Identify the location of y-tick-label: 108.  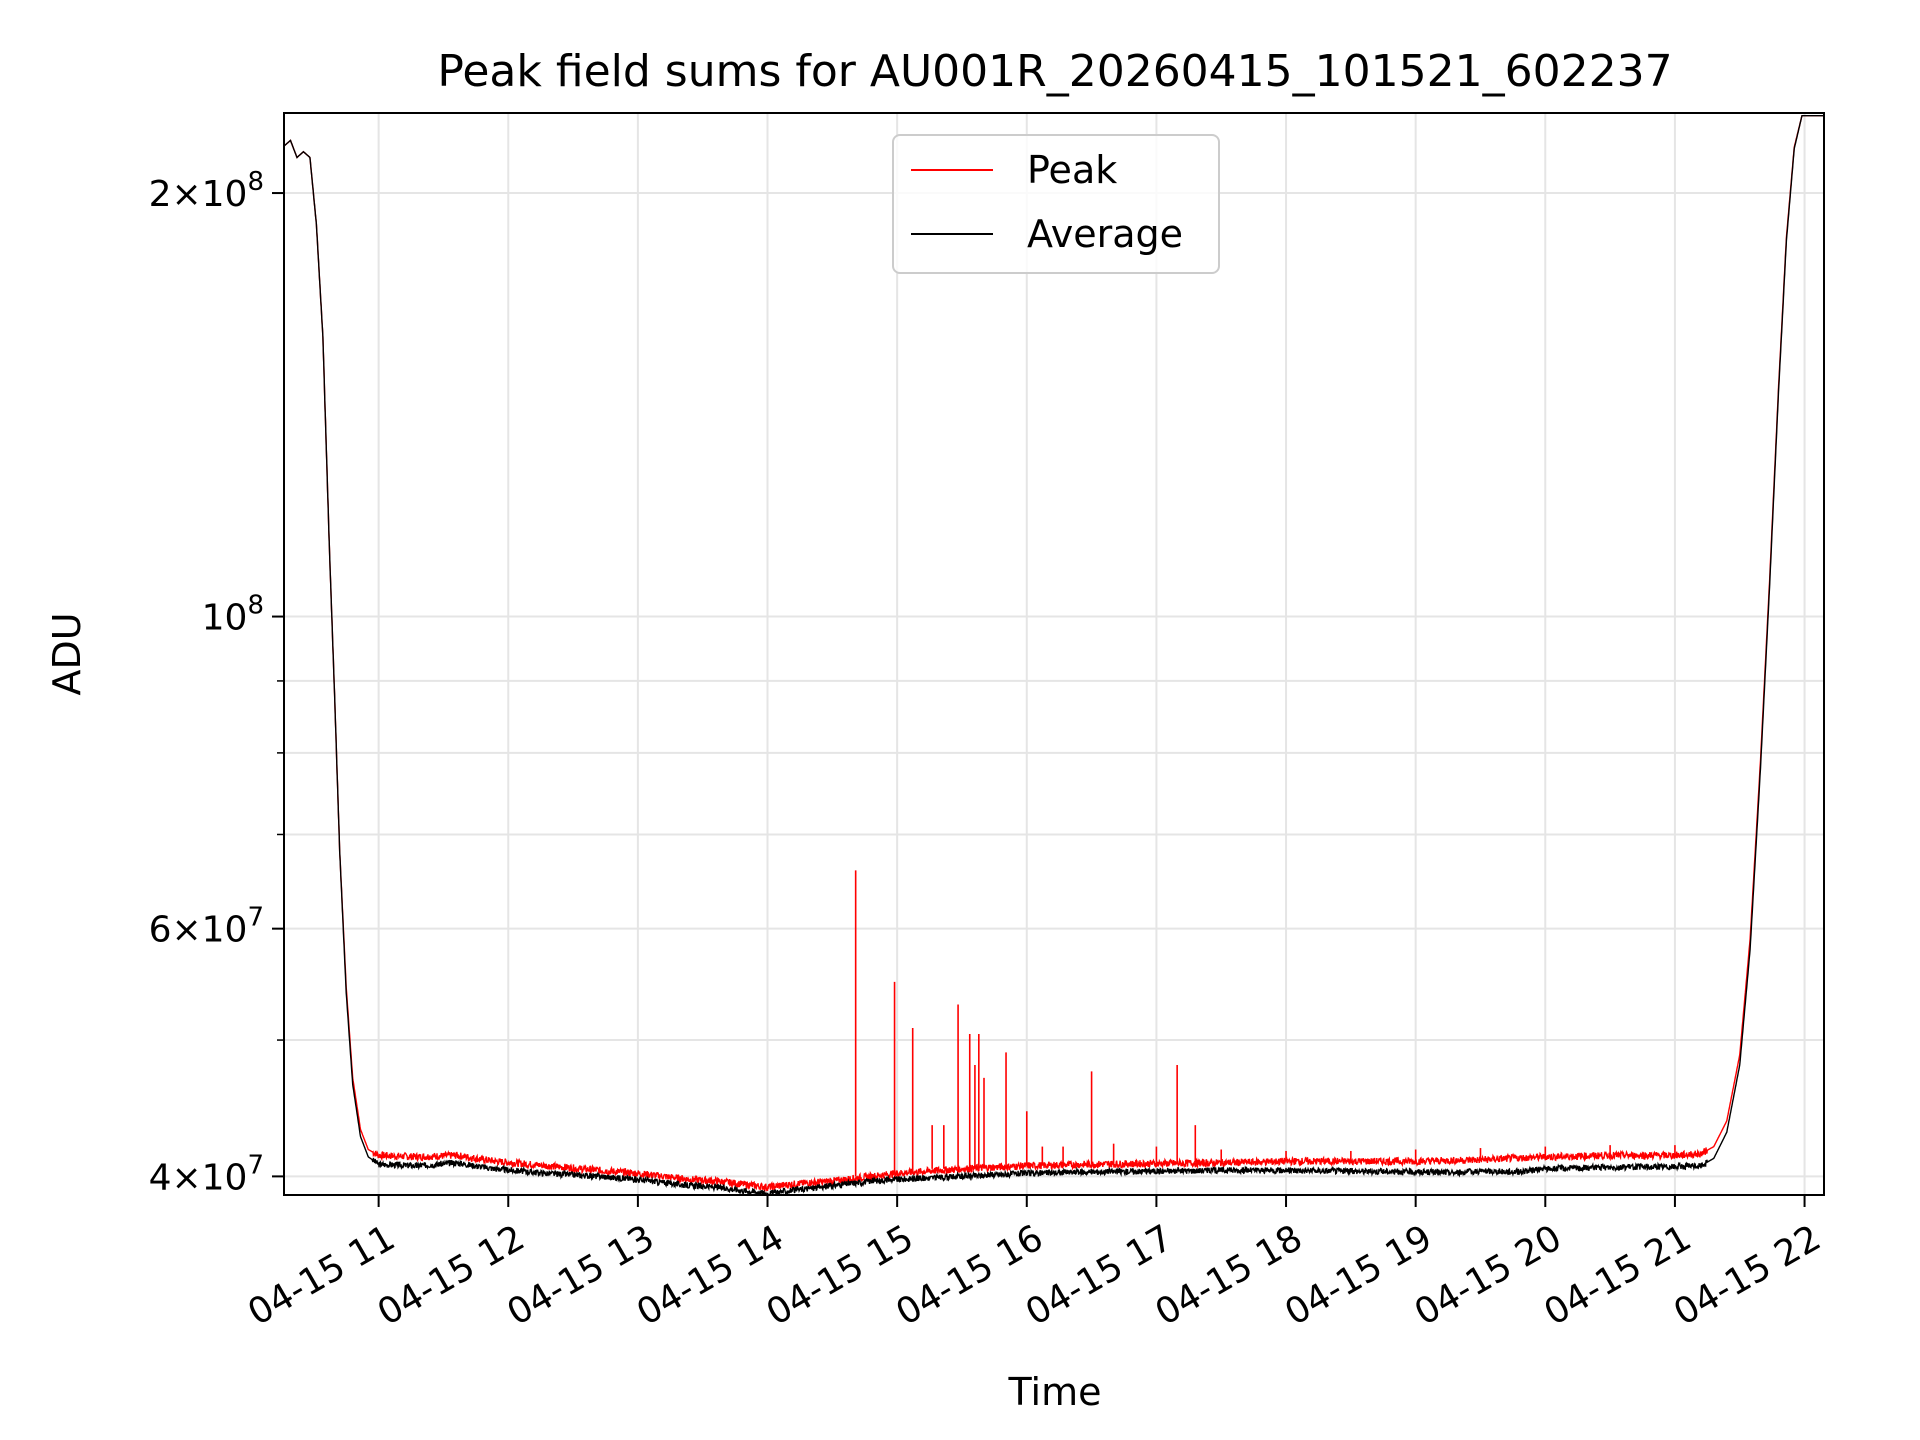
(233, 615).